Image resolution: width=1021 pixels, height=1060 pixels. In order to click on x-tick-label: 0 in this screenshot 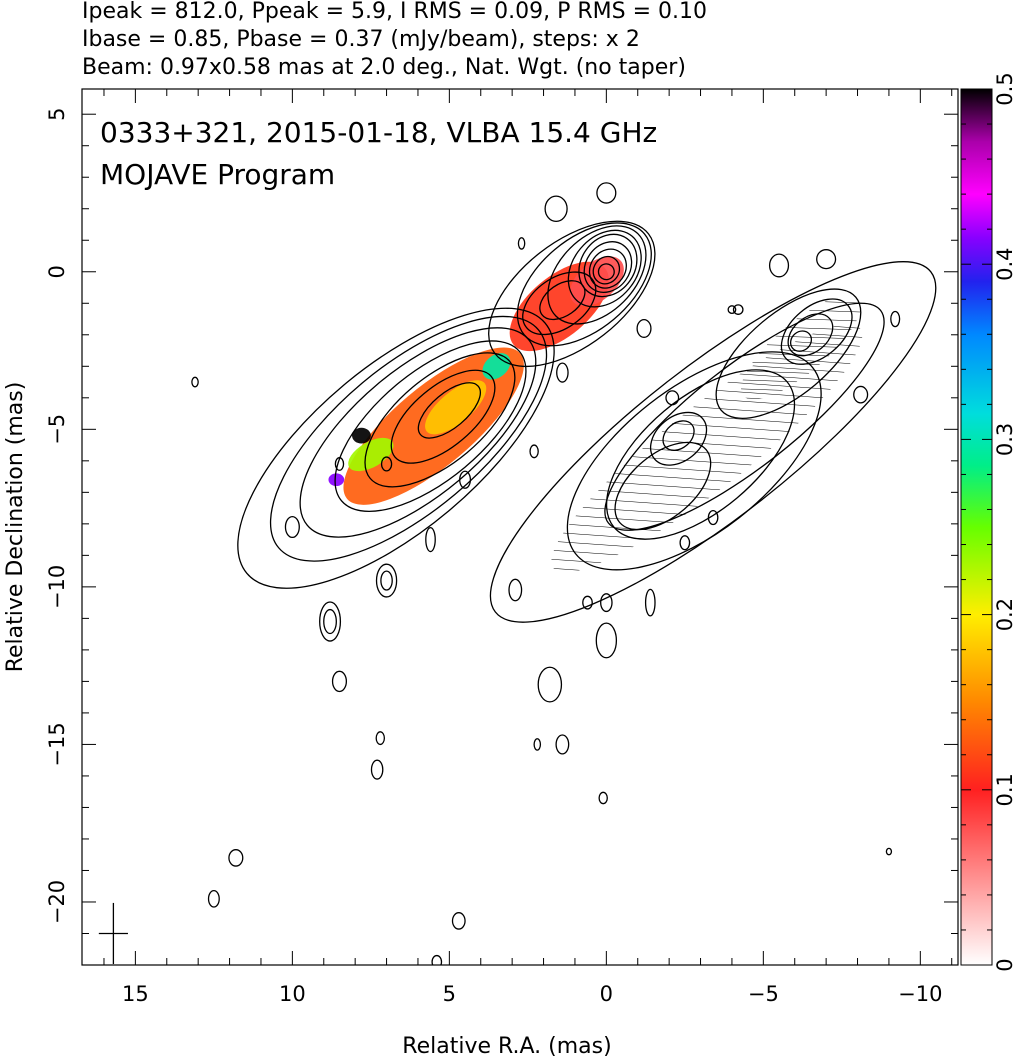, I will do `click(606, 994)`.